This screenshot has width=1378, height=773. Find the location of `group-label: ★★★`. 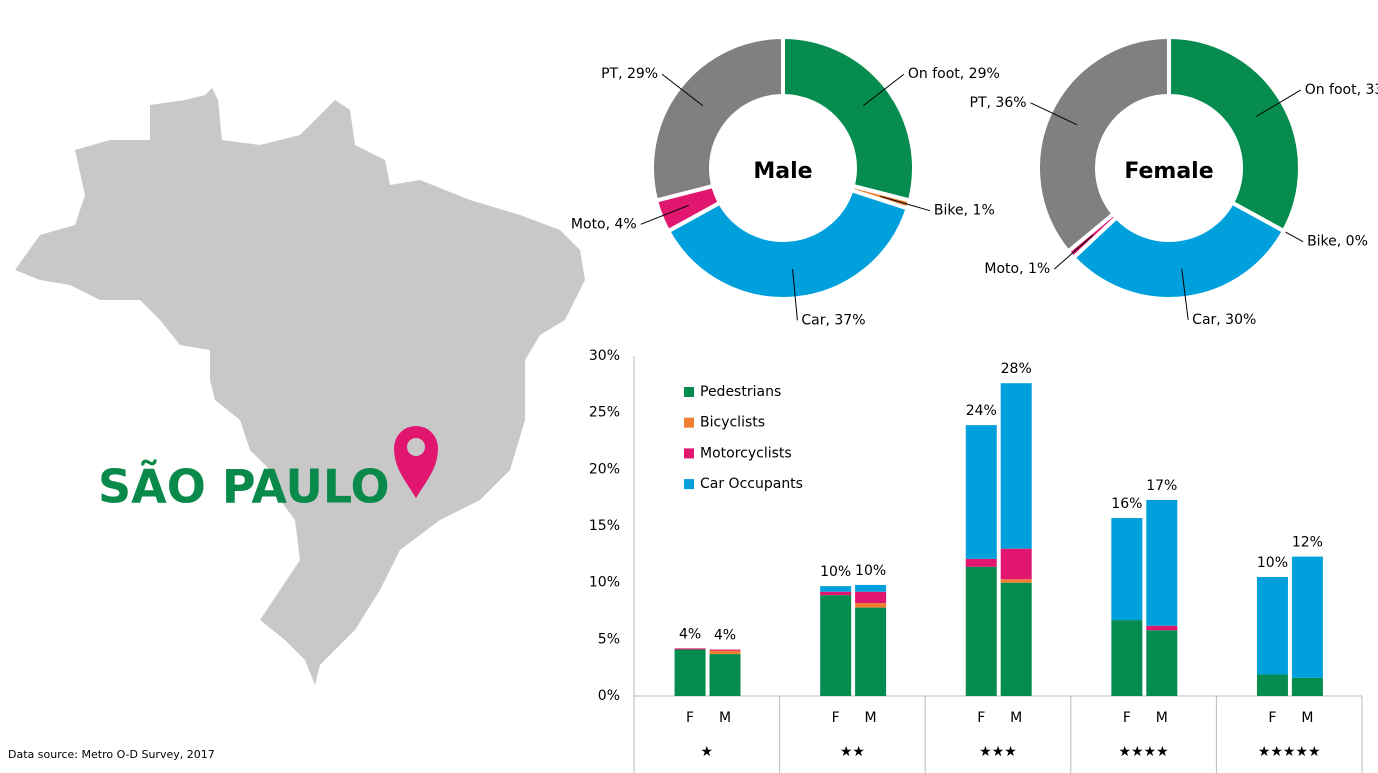

group-label: ★★★ is located at coordinates (998, 752).